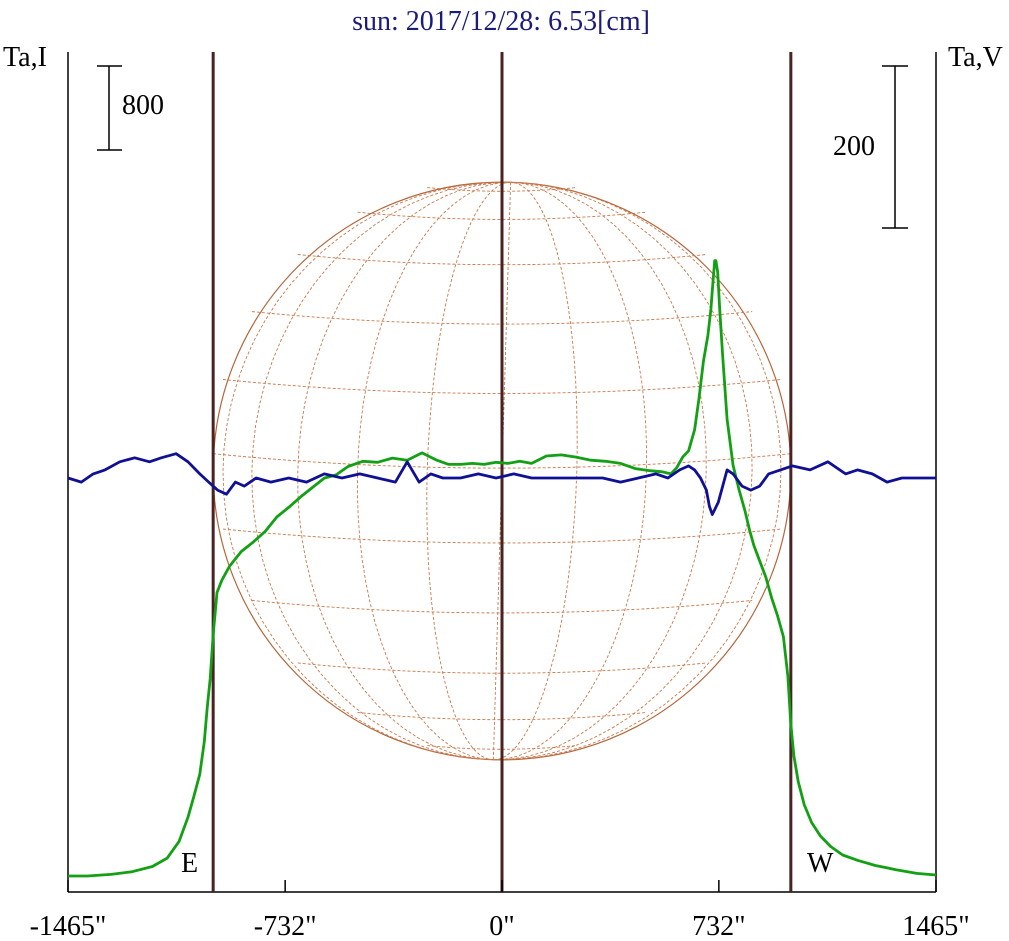 The height and width of the screenshot is (941, 1009). I want to click on x-tick-label: 0", so click(501, 926).